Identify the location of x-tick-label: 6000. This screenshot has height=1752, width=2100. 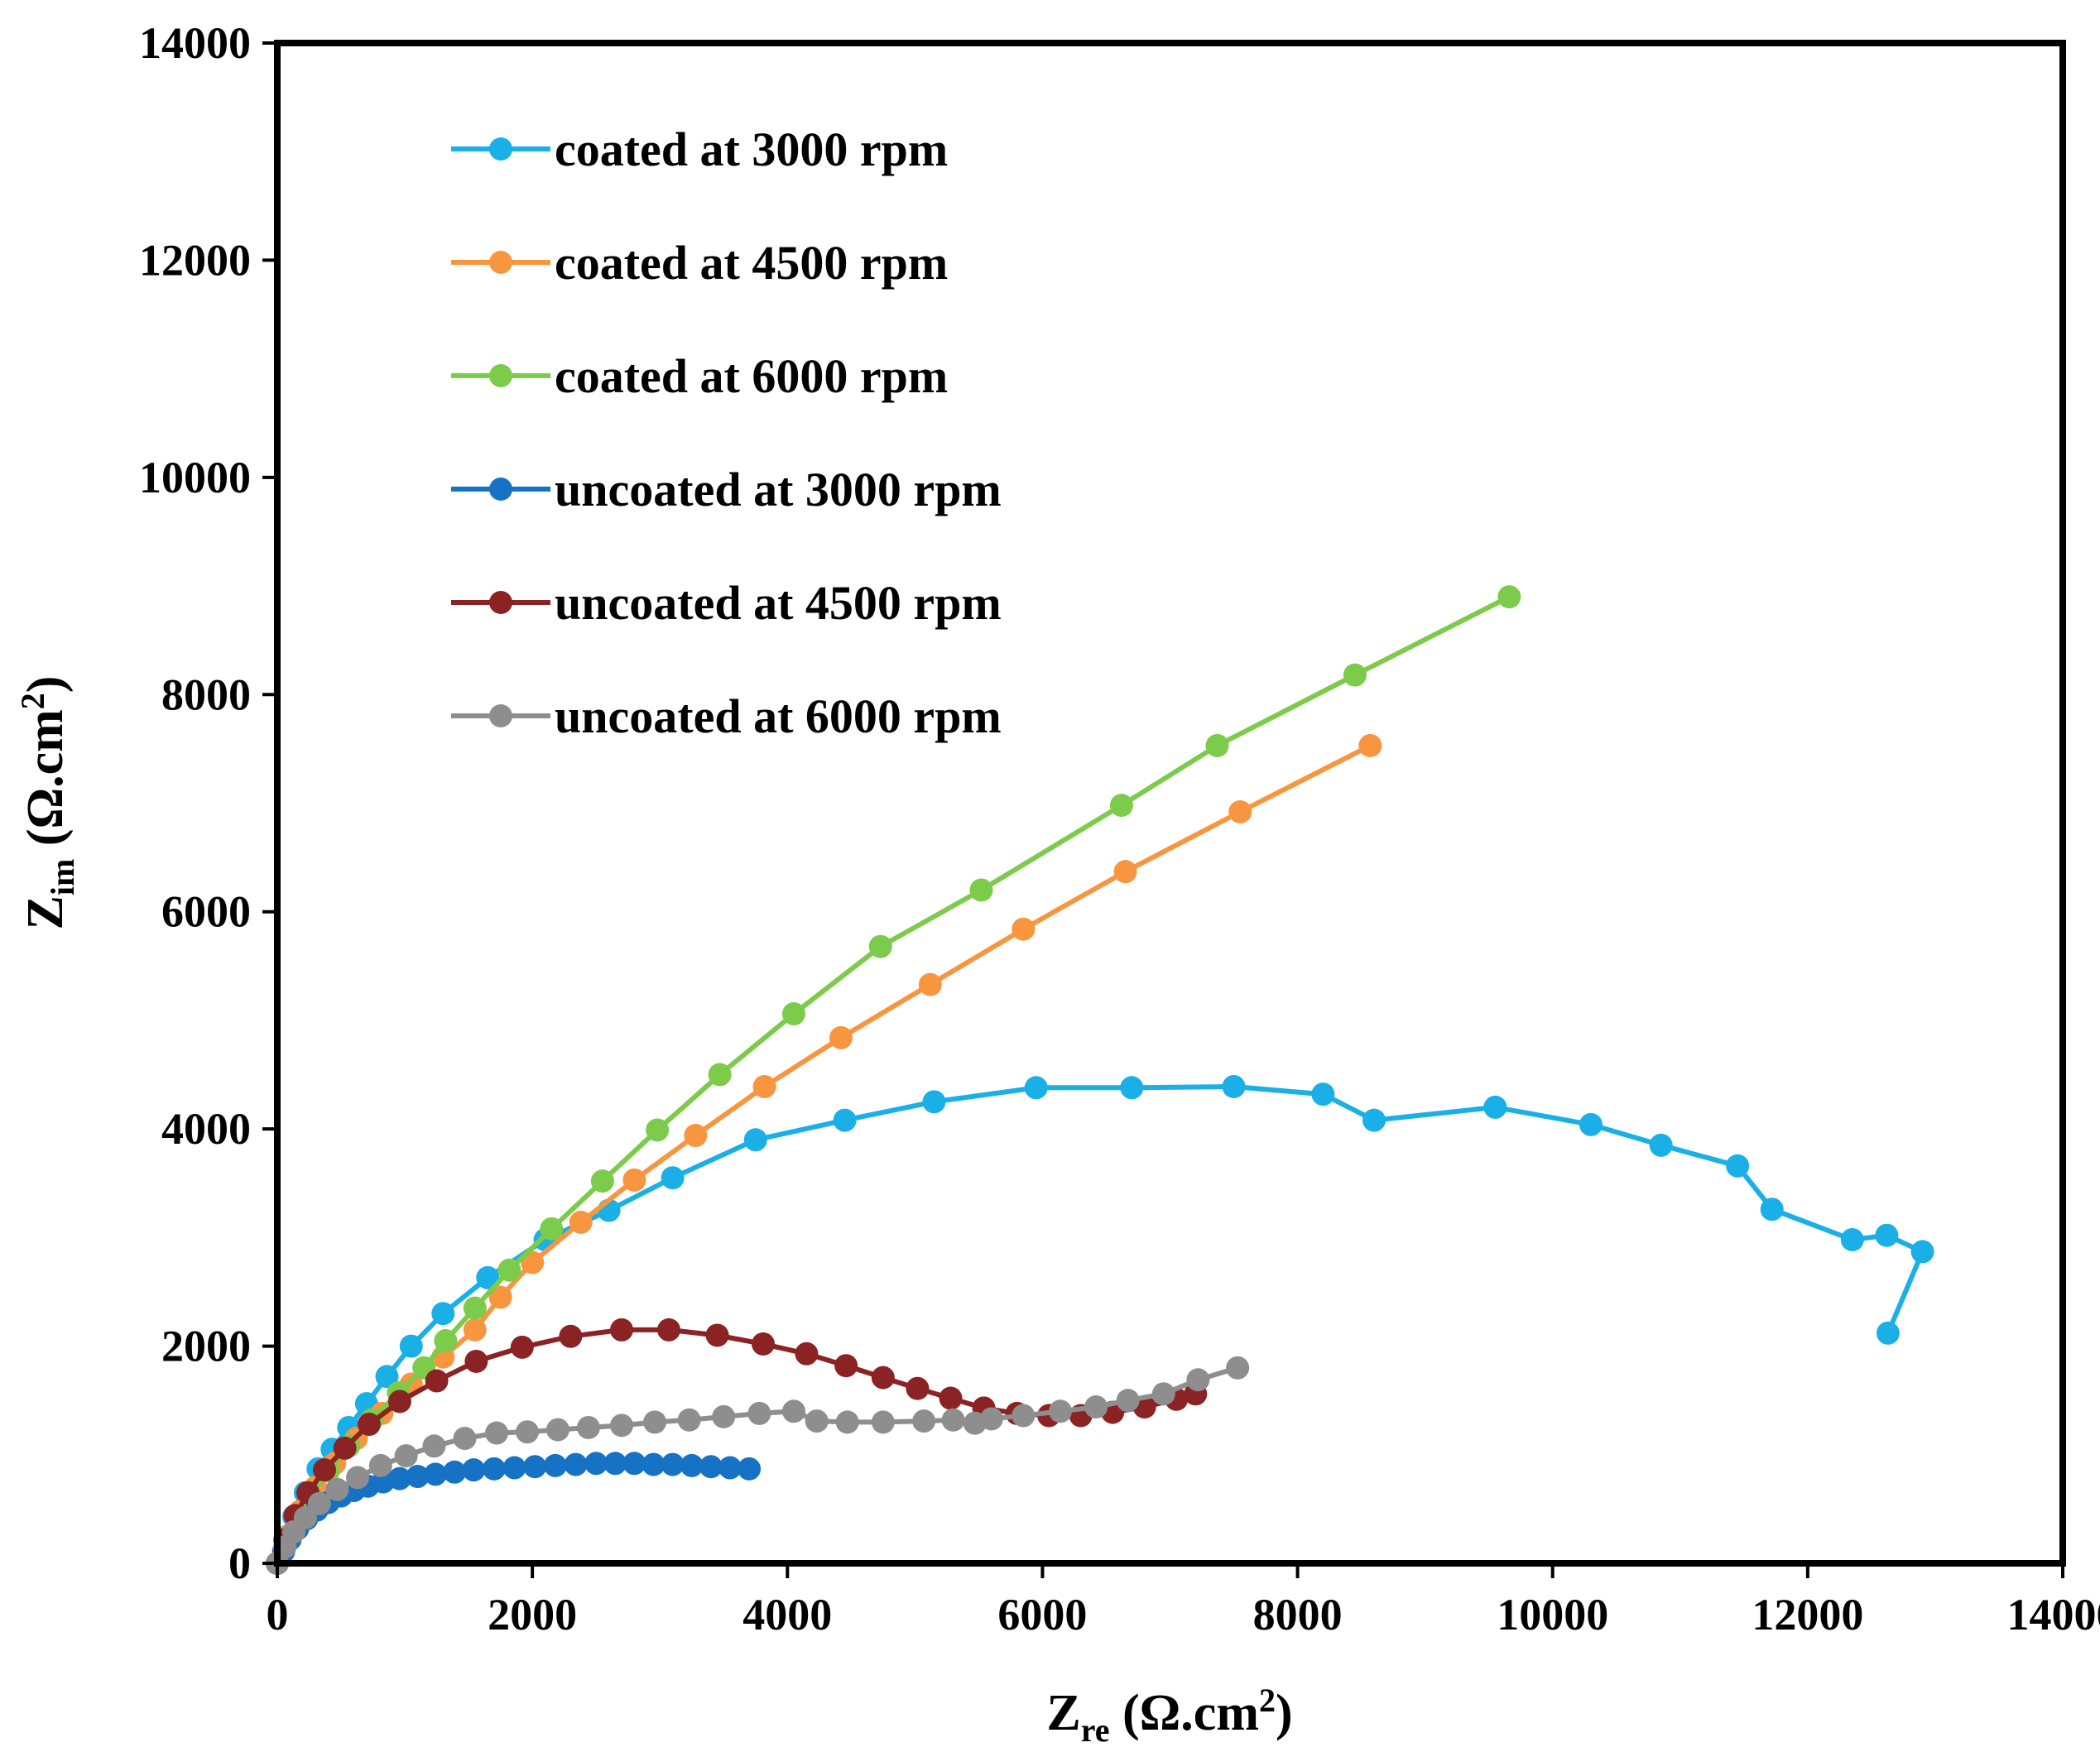
(1042, 1614).